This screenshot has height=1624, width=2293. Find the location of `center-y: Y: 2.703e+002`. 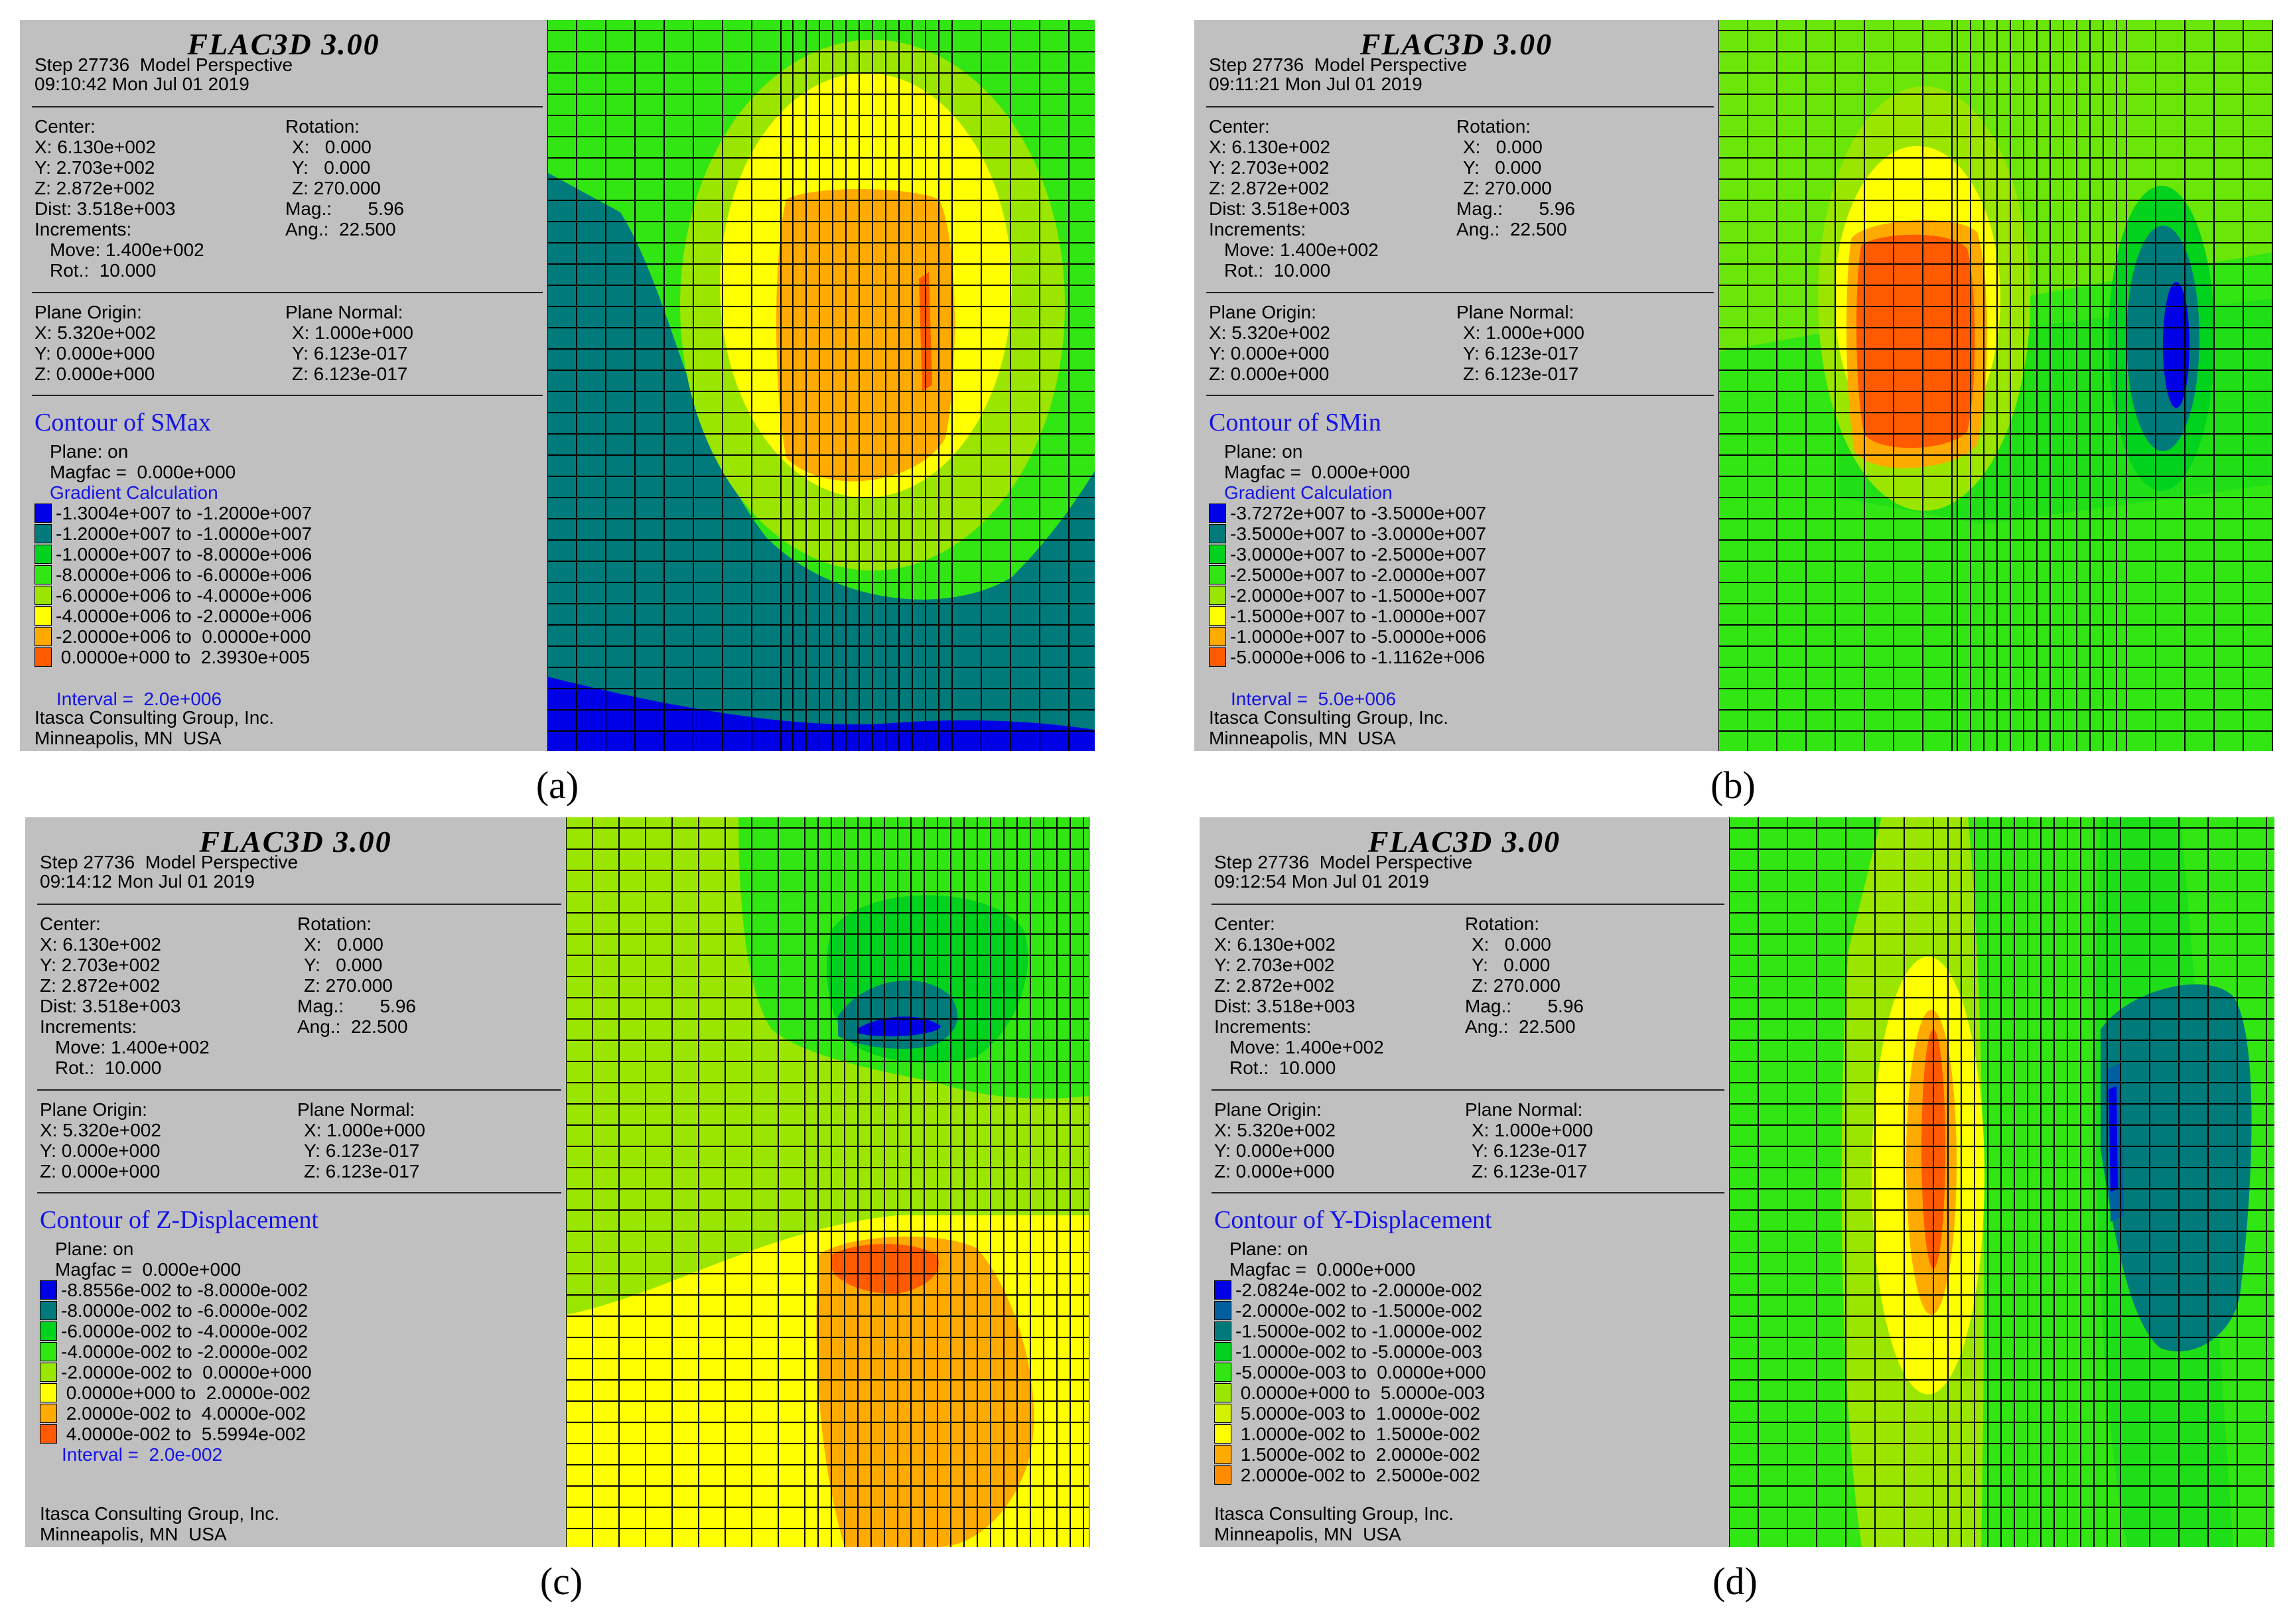

center-y: Y: 2.703e+002 is located at coordinates (101, 965).